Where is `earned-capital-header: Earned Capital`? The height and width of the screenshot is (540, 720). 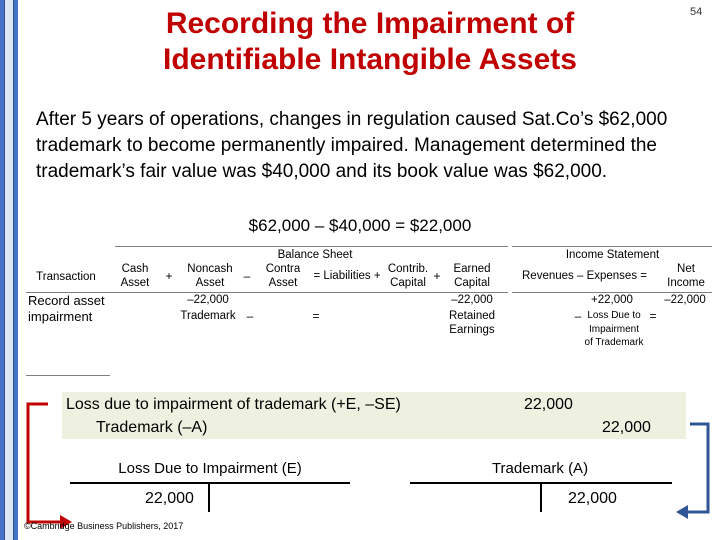
earned-capital-header: Earned Capital is located at coordinates (472, 276).